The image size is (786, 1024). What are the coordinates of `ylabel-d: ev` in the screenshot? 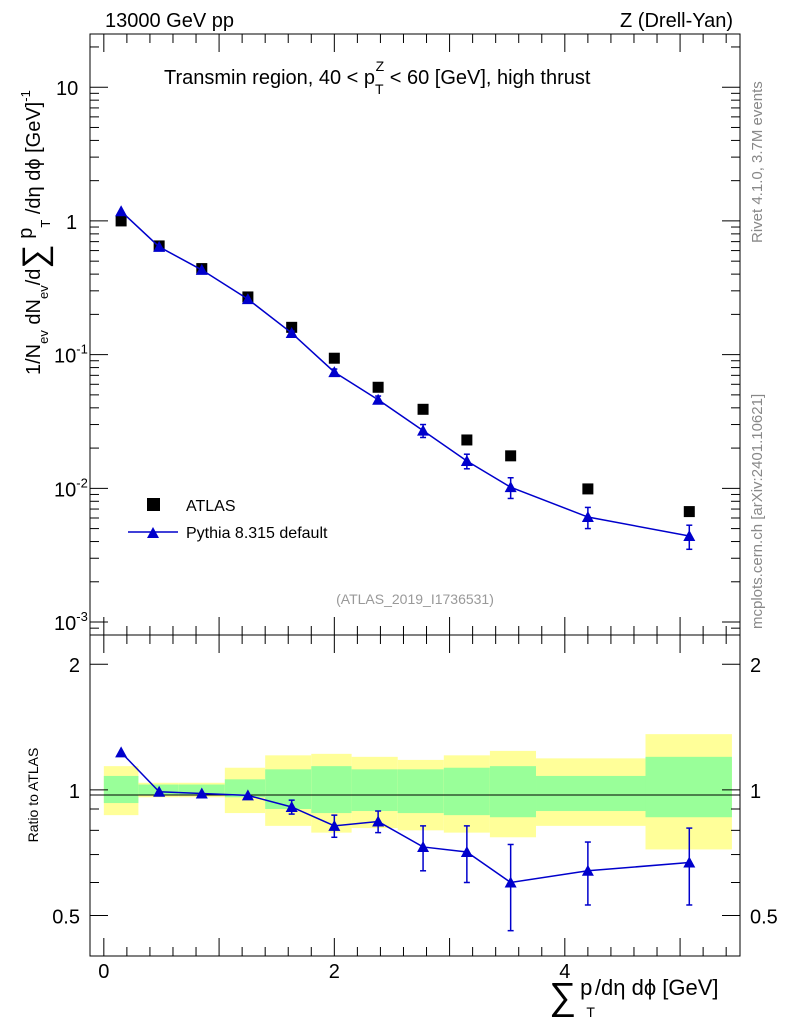 It's located at (43, 292).